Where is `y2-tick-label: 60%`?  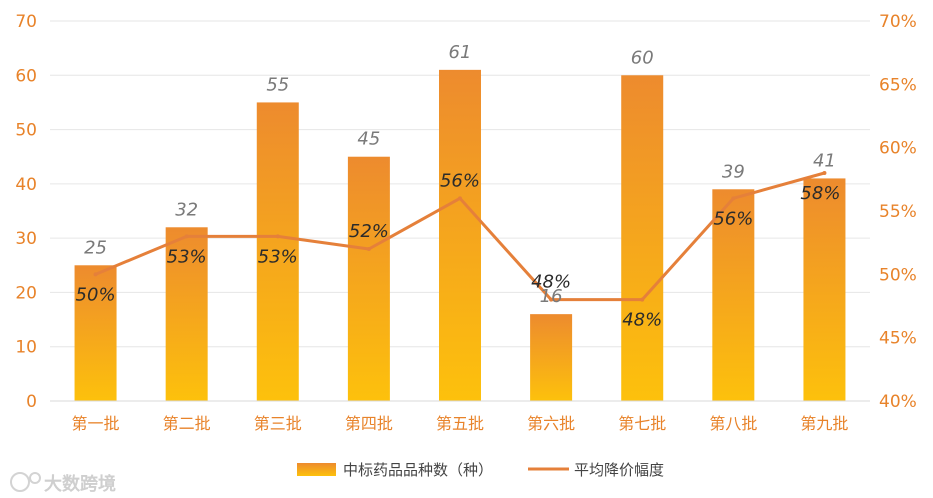 y2-tick-label: 60% is located at coordinates (898, 149).